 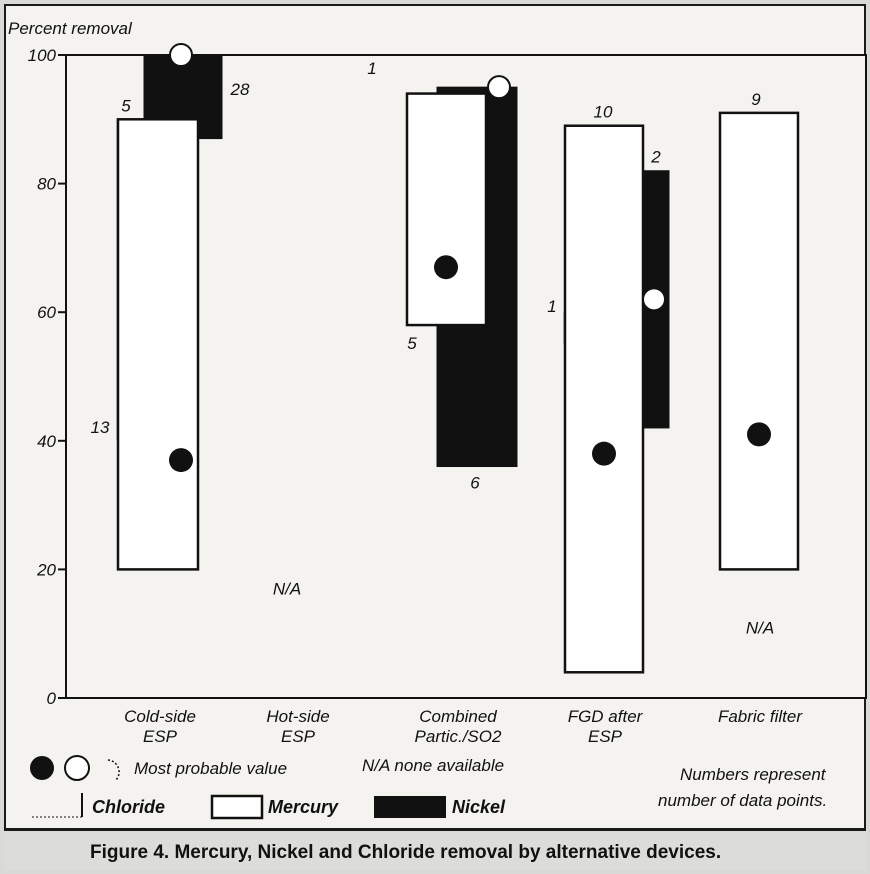 What do you see at coordinates (237, 807) in the screenshot?
I see `legend-mercury-swatch` at bounding box center [237, 807].